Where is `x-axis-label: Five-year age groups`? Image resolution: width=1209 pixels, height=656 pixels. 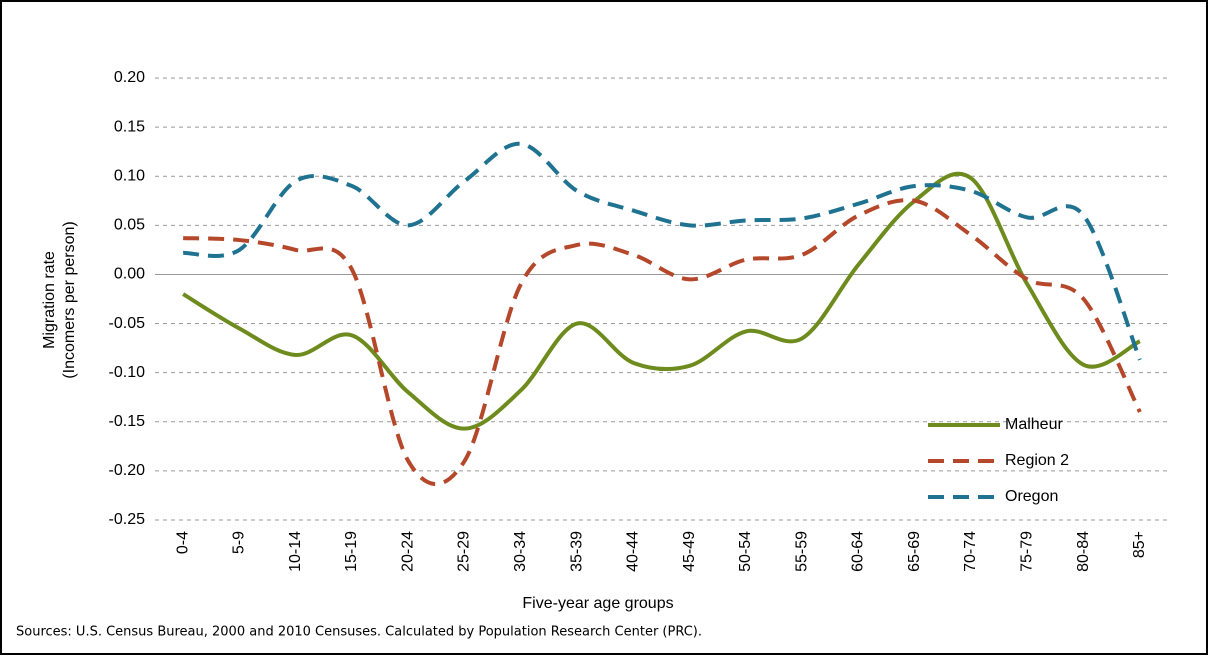 x-axis-label: Five-year age groups is located at coordinates (597, 603).